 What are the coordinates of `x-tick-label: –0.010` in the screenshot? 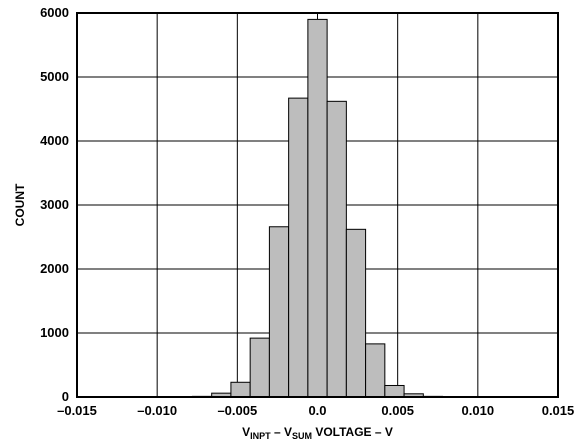 It's located at (157, 410).